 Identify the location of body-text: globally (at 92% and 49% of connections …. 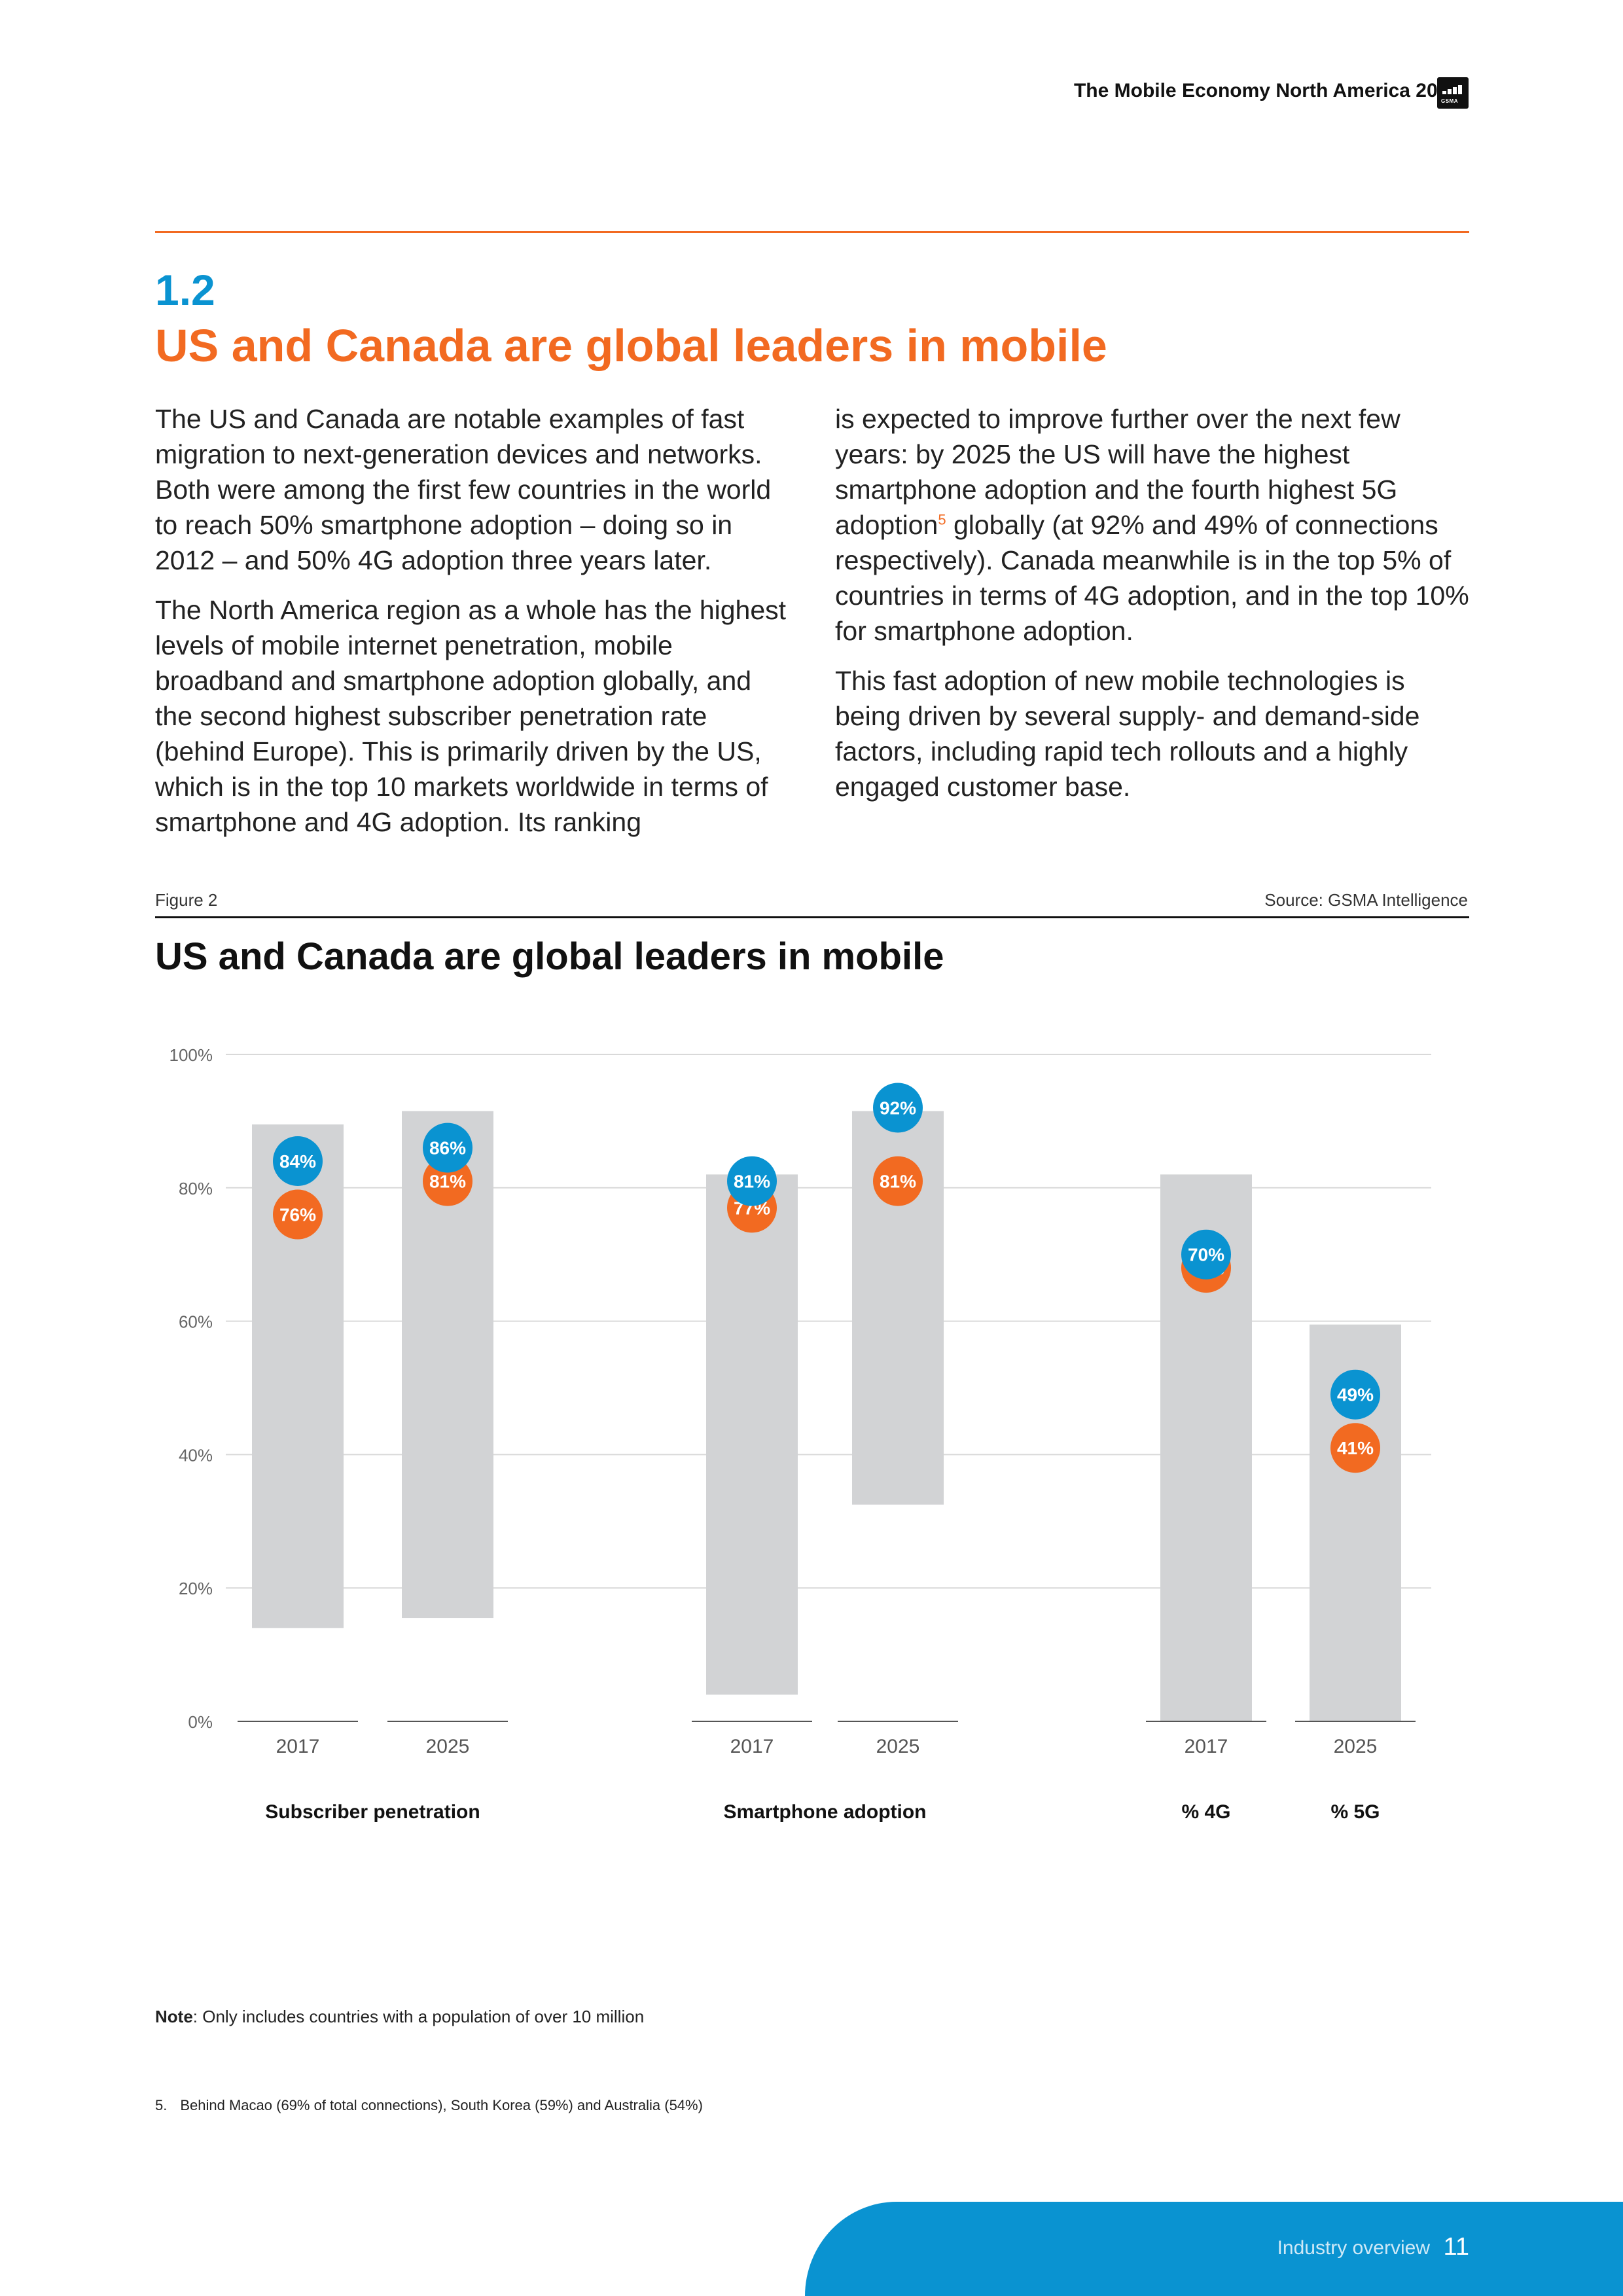
(1152, 578).